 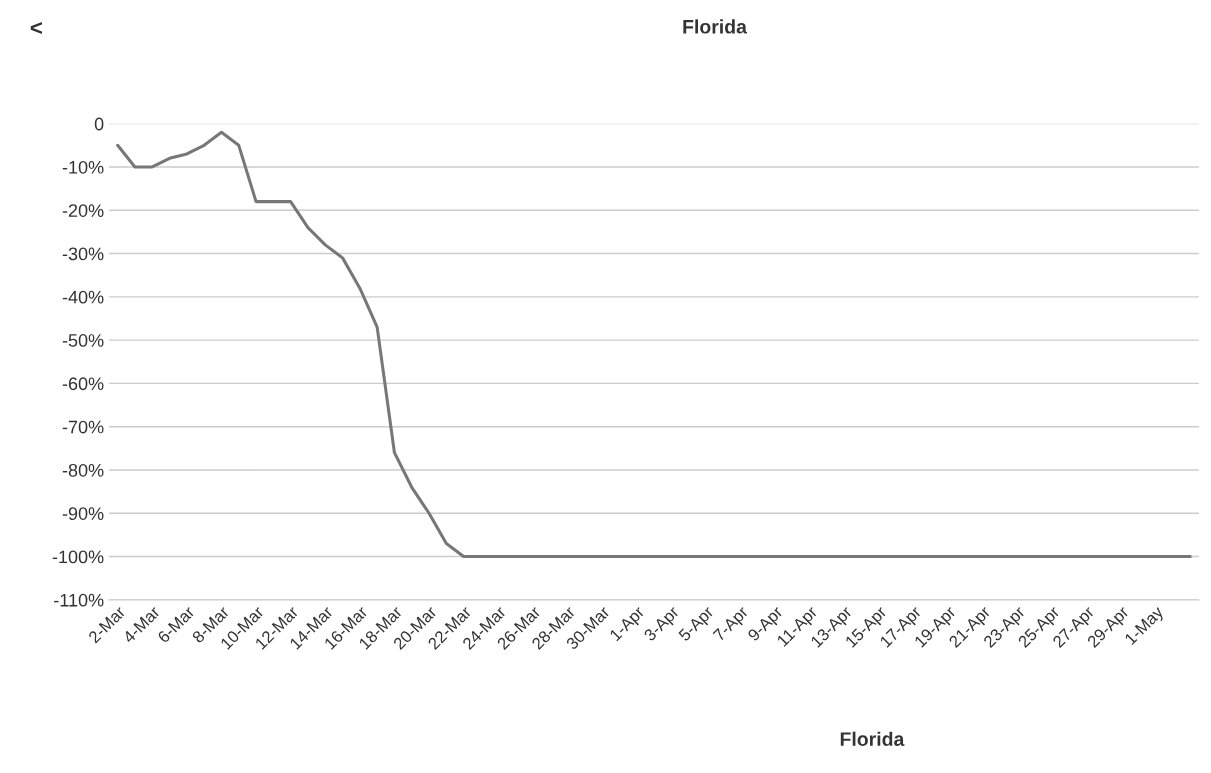 I want to click on y-tick-label: -90%, so click(x=83, y=513).